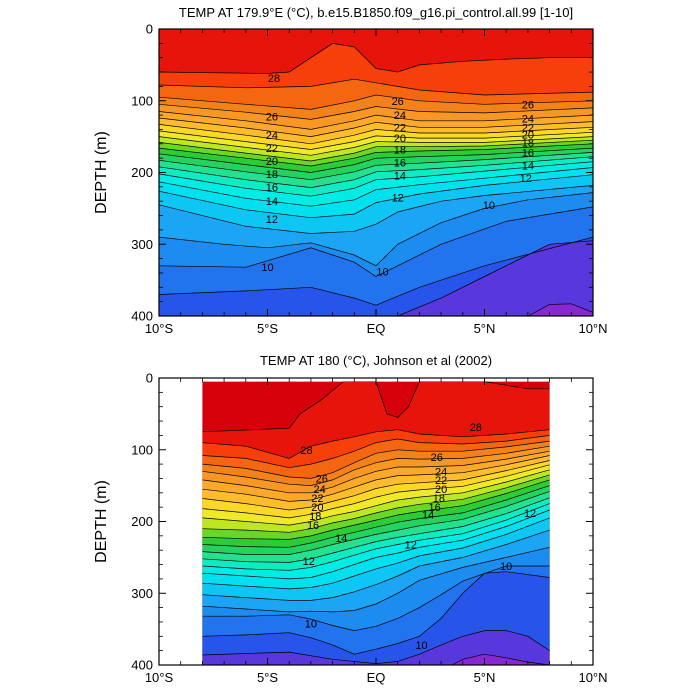 Image resolution: width=700 pixels, height=700 pixels. What do you see at coordinates (159, 328) in the screenshot?
I see `x-tick-label: 10°S` at bounding box center [159, 328].